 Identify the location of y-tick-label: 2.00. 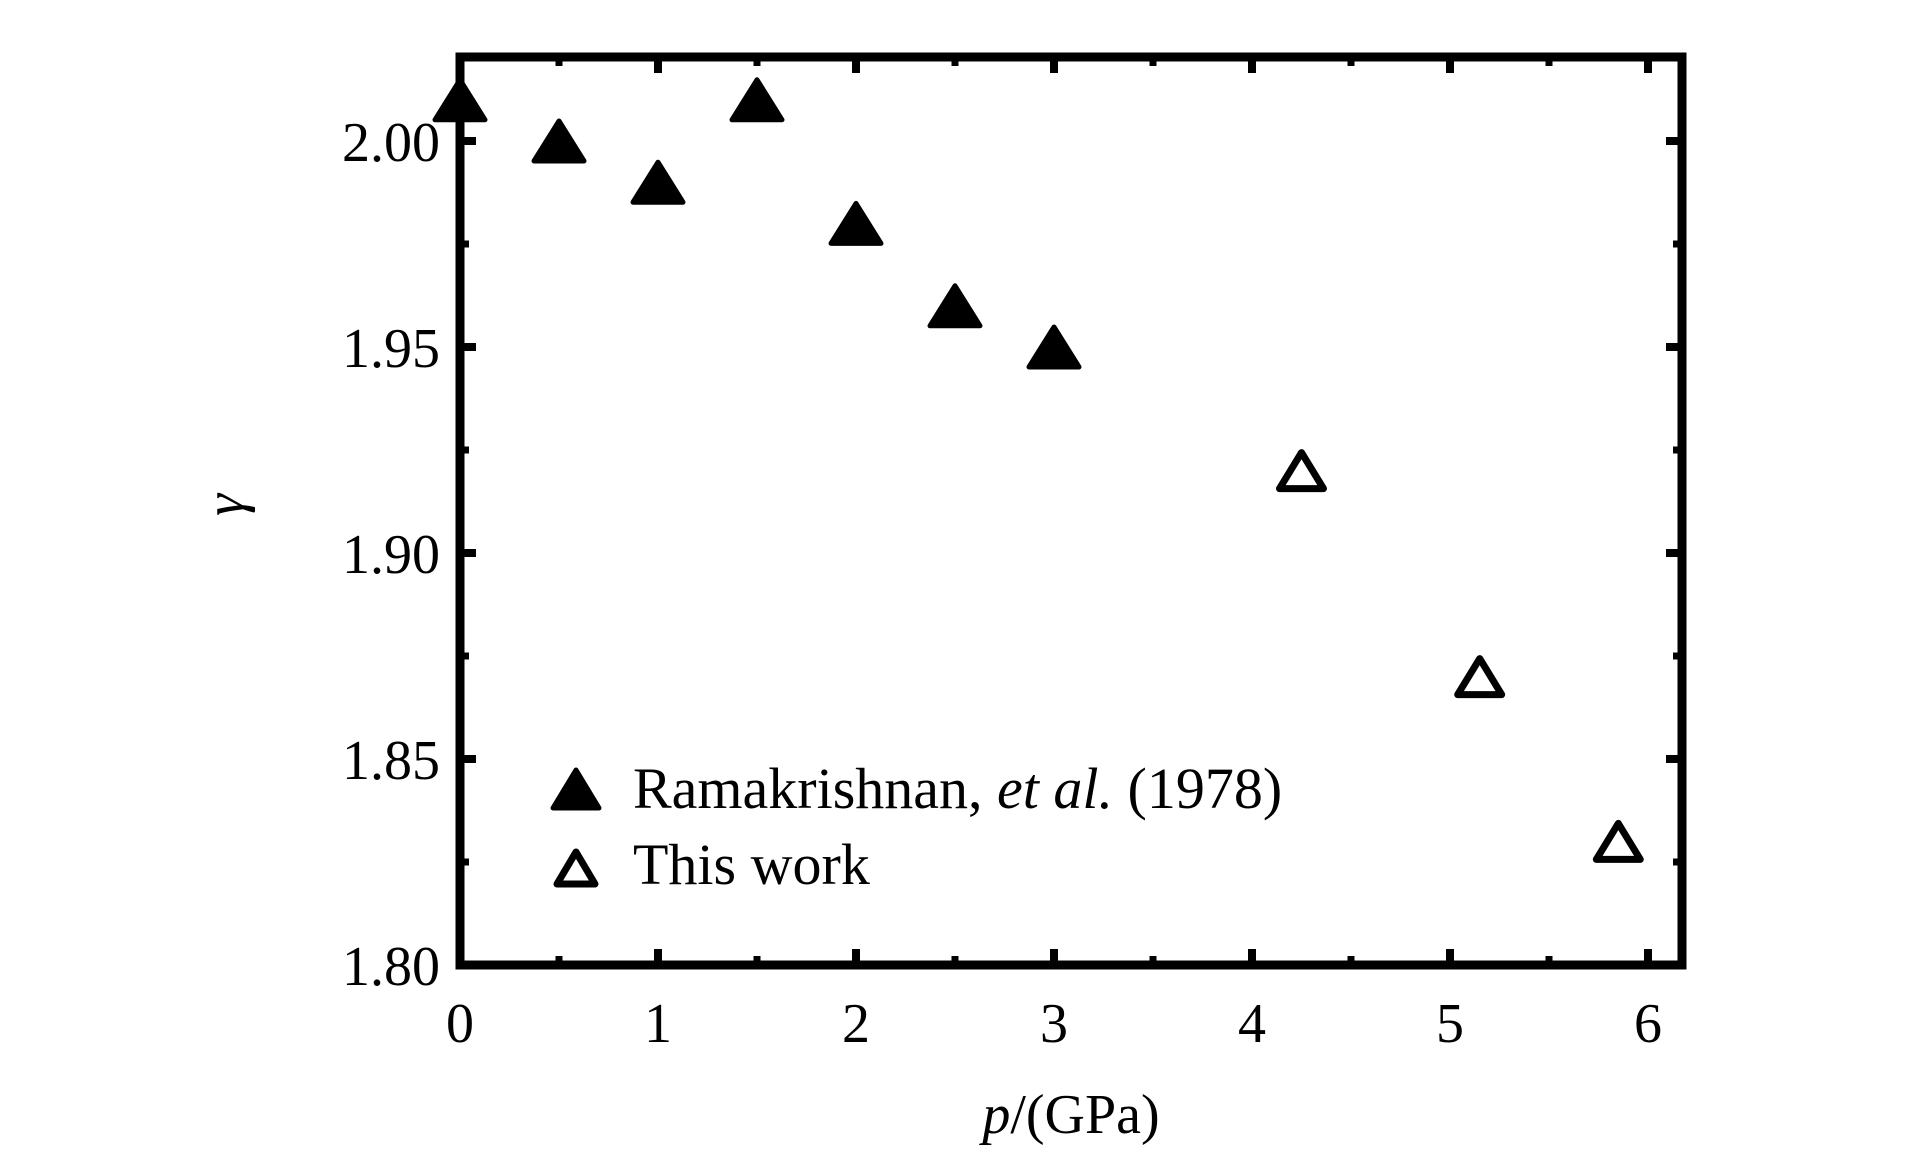
(391, 143).